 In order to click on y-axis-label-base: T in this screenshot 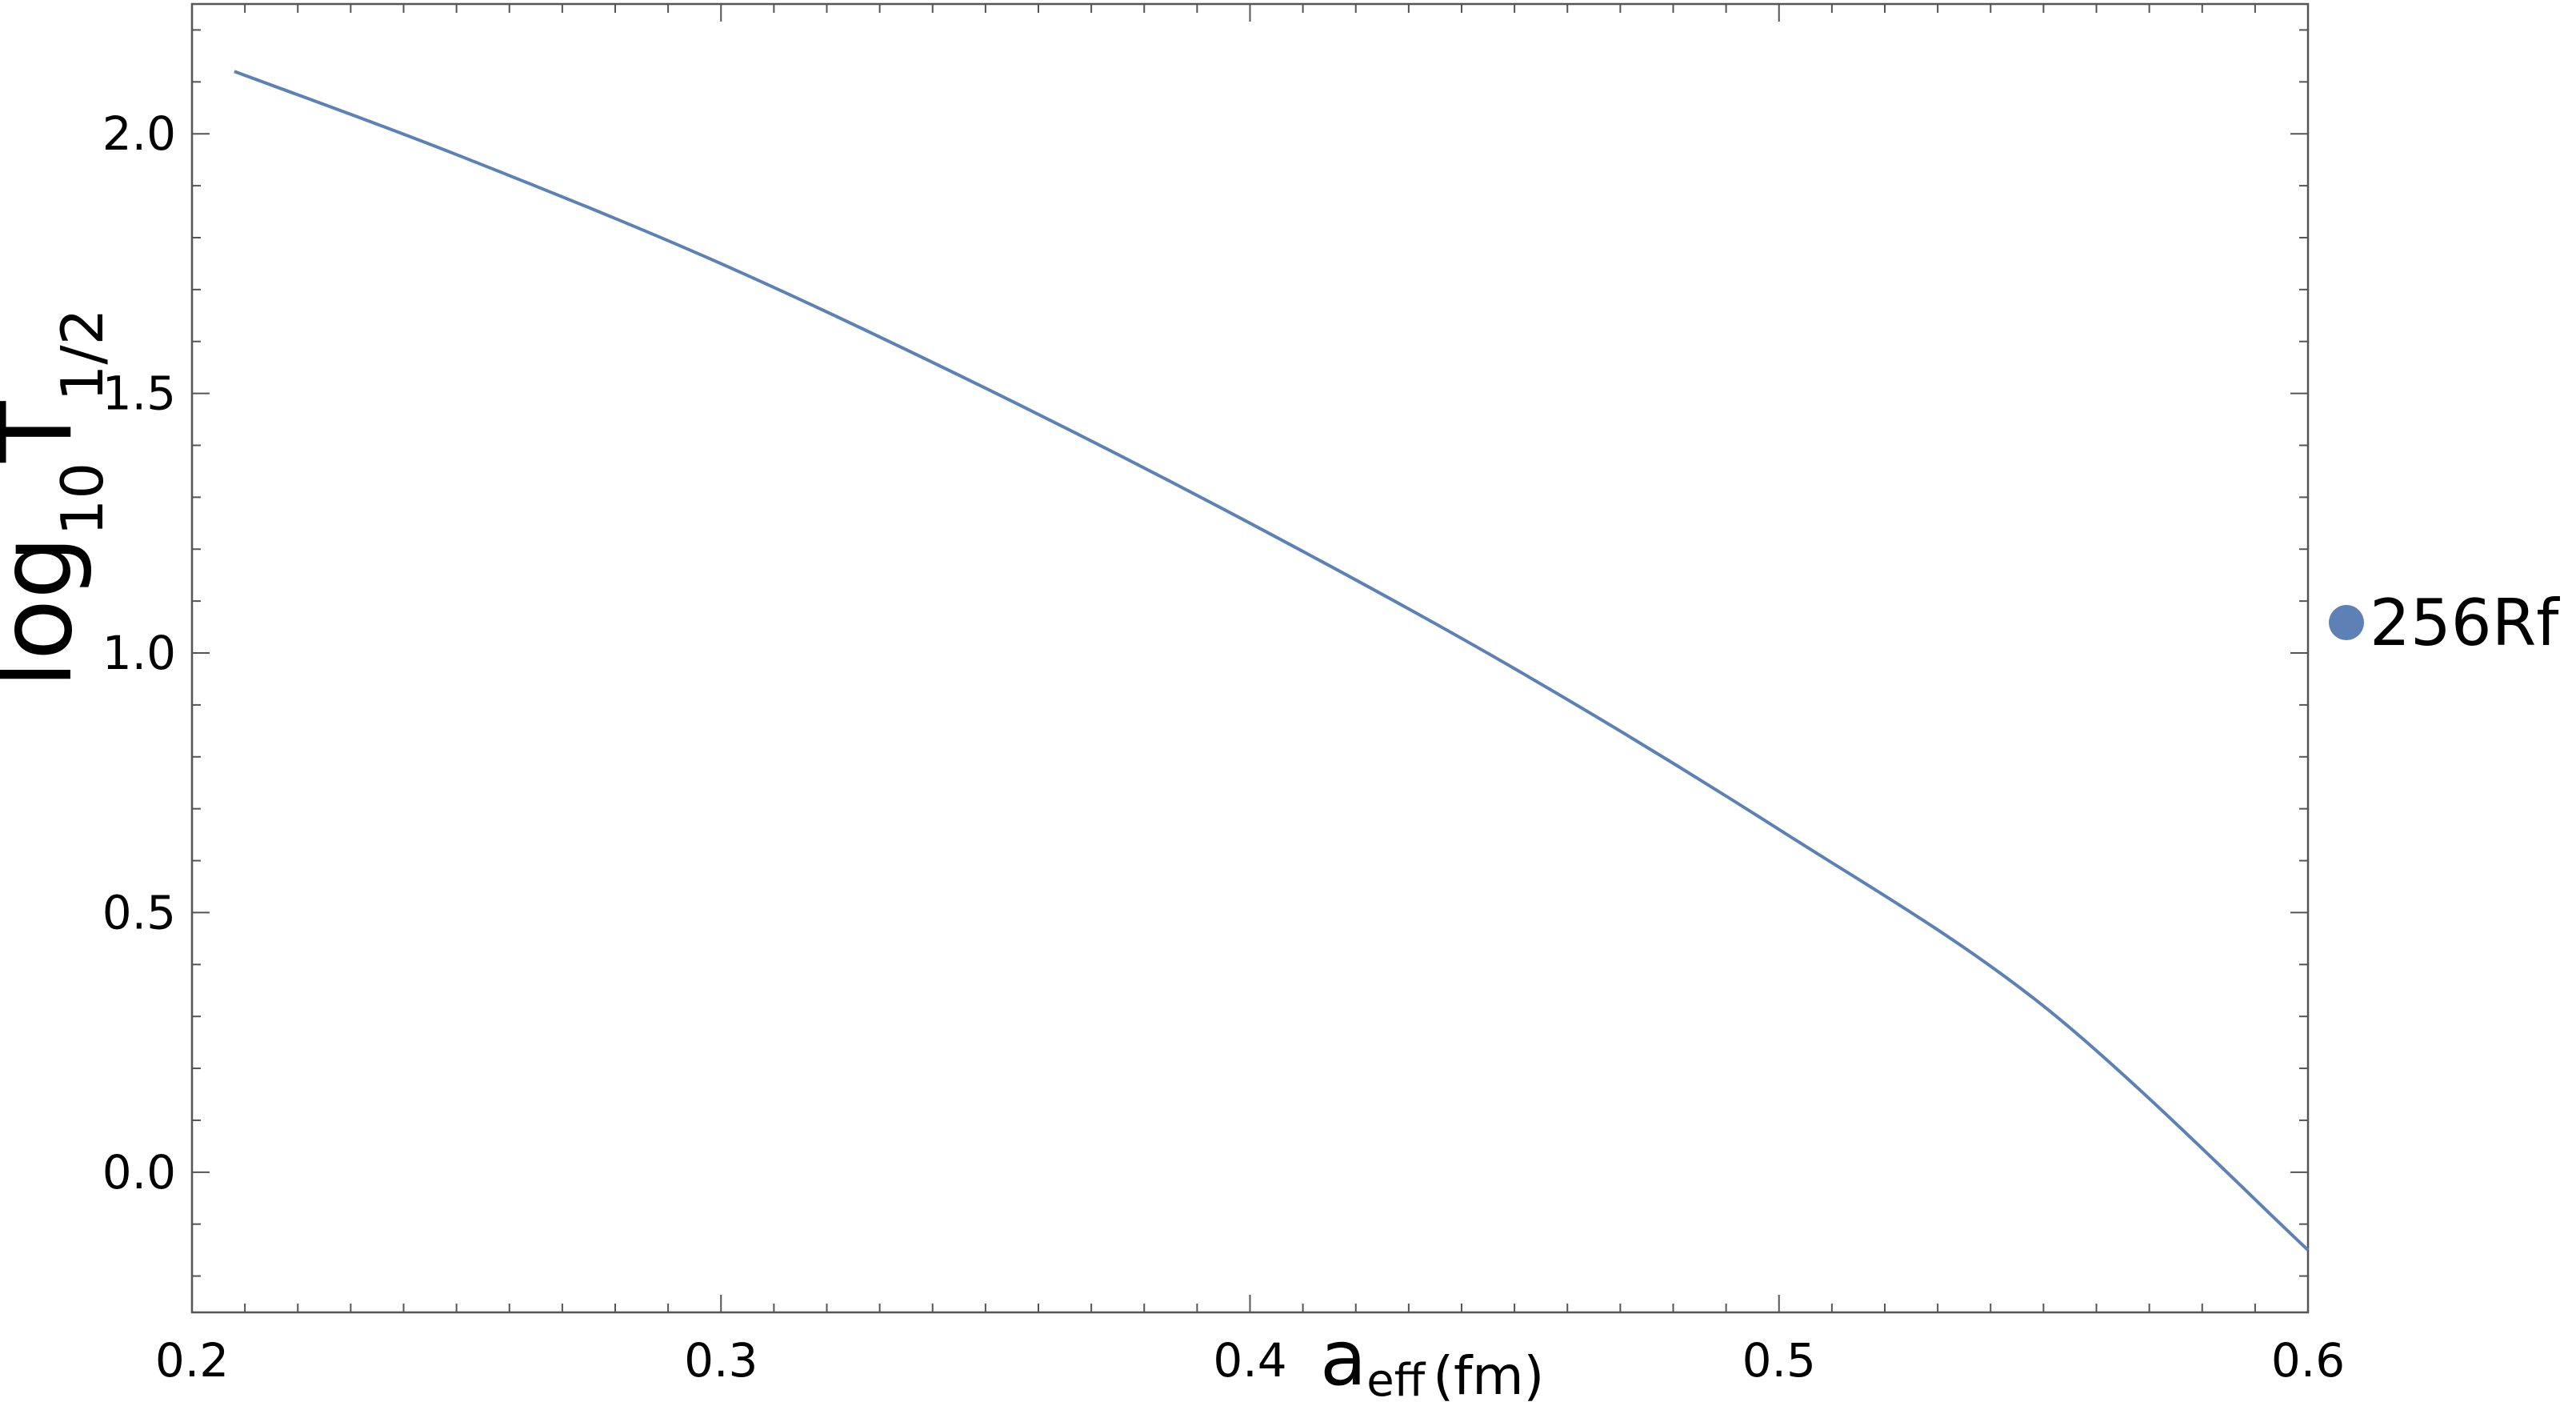, I will do `click(47, 432)`.